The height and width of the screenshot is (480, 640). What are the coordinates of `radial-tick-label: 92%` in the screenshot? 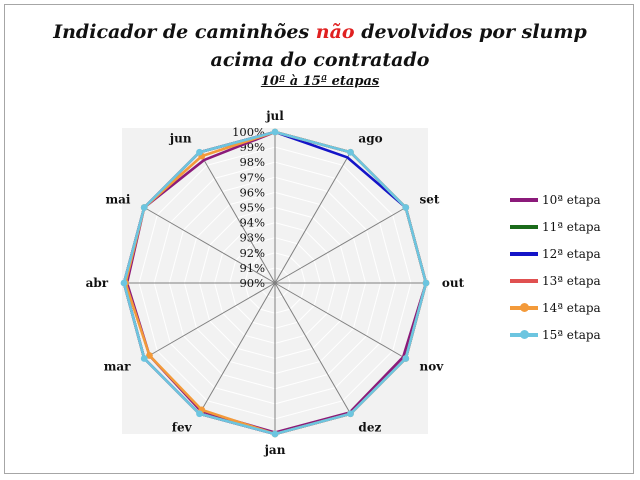 It's located at (252, 253).